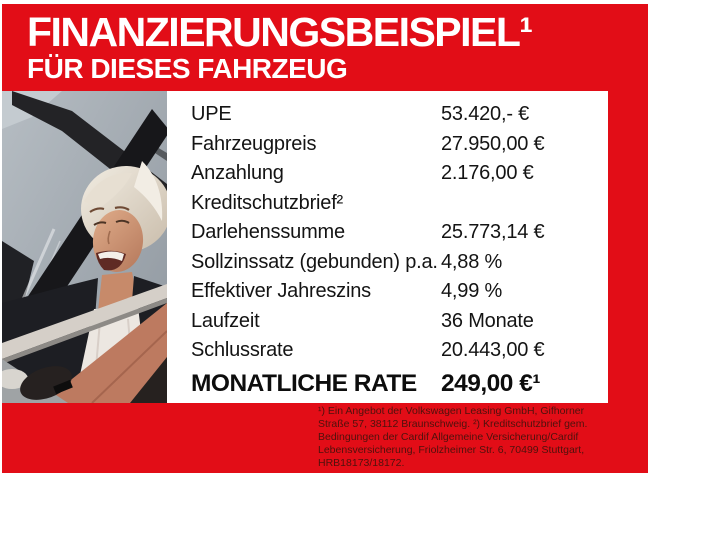 The height and width of the screenshot is (540, 720). I want to click on finance-row: Darlehenssumme 25.773,14 €, so click(399, 233).